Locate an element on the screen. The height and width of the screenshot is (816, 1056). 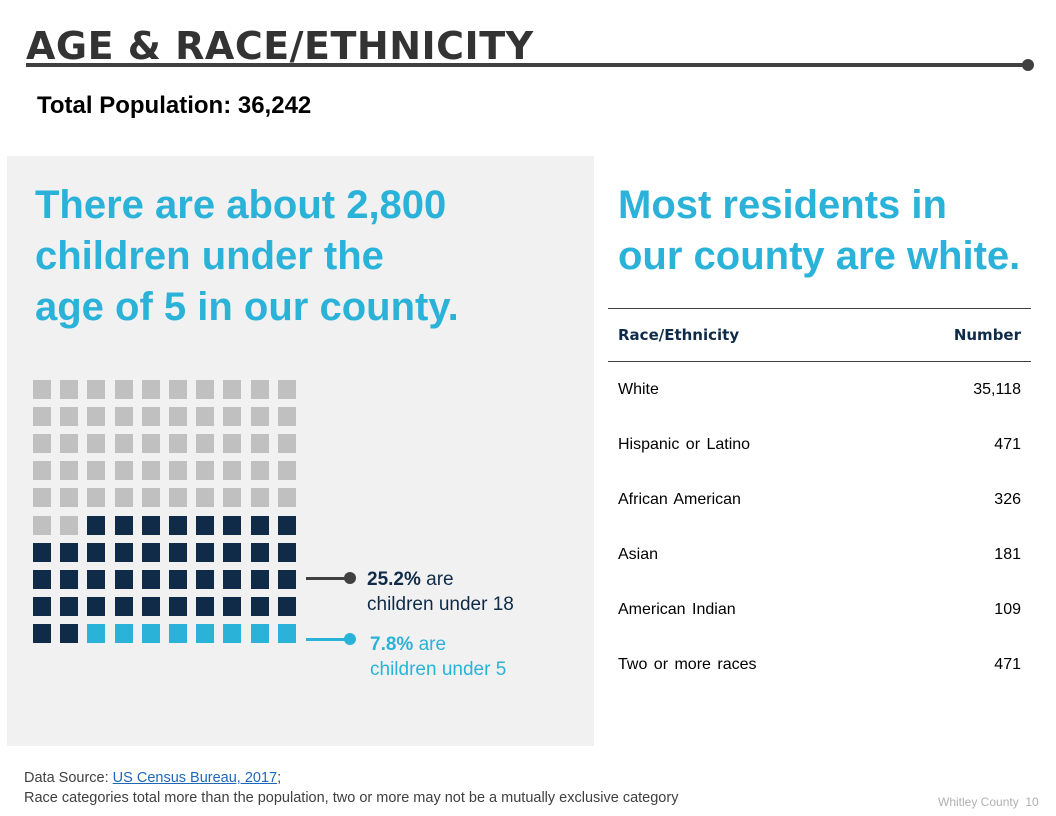
table-header-row: Race/Ethnicity Number is located at coordinates (819, 335).